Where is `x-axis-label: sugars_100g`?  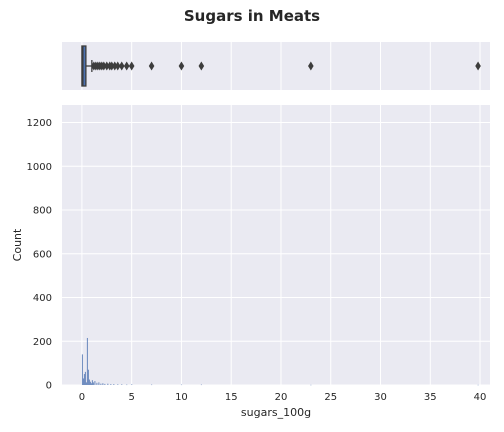 x-axis-label: sugars_100g is located at coordinates (276, 412).